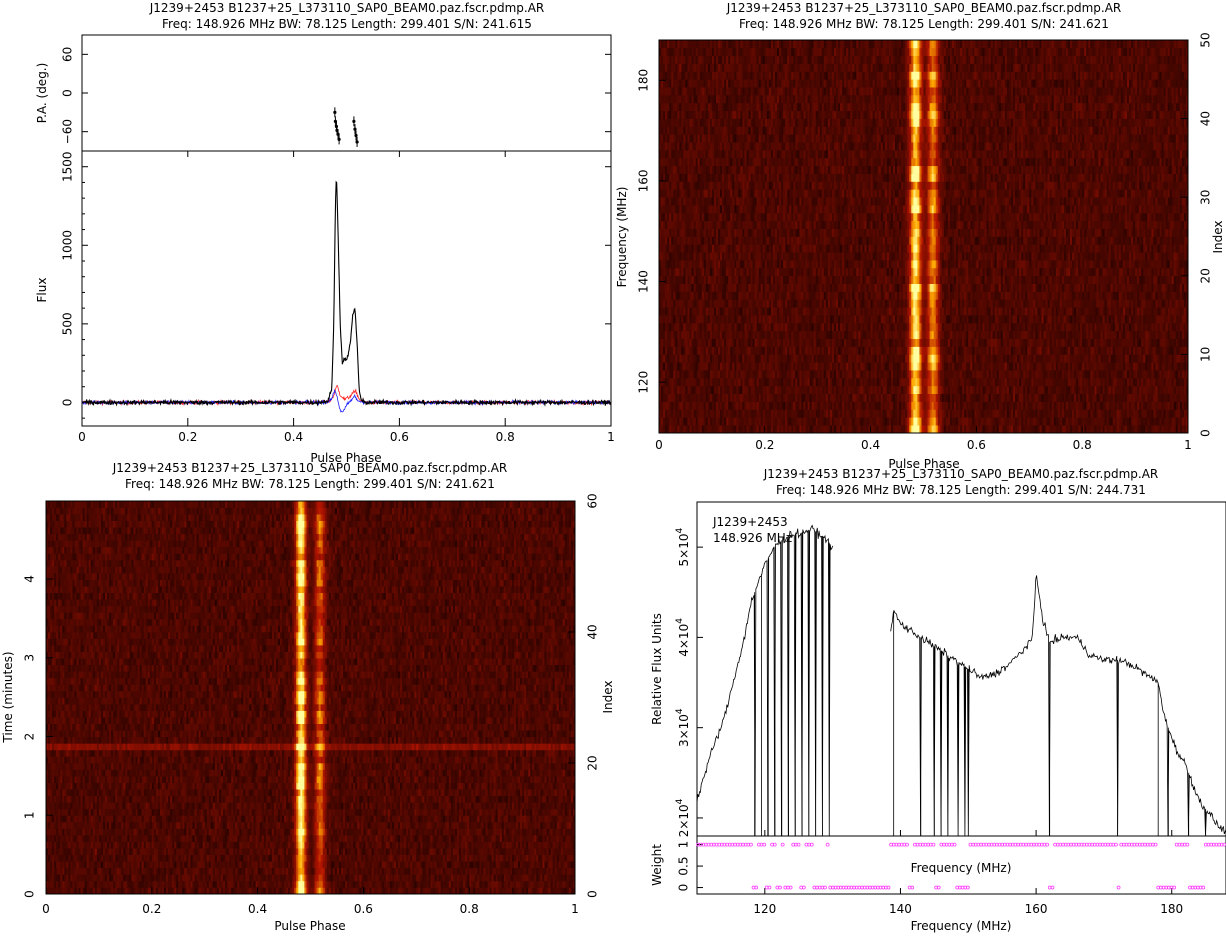 This screenshot has height=939, width=1226. Describe the element at coordinates (293, 437) in the screenshot. I see `profile-xtick-label: 0.4` at that location.